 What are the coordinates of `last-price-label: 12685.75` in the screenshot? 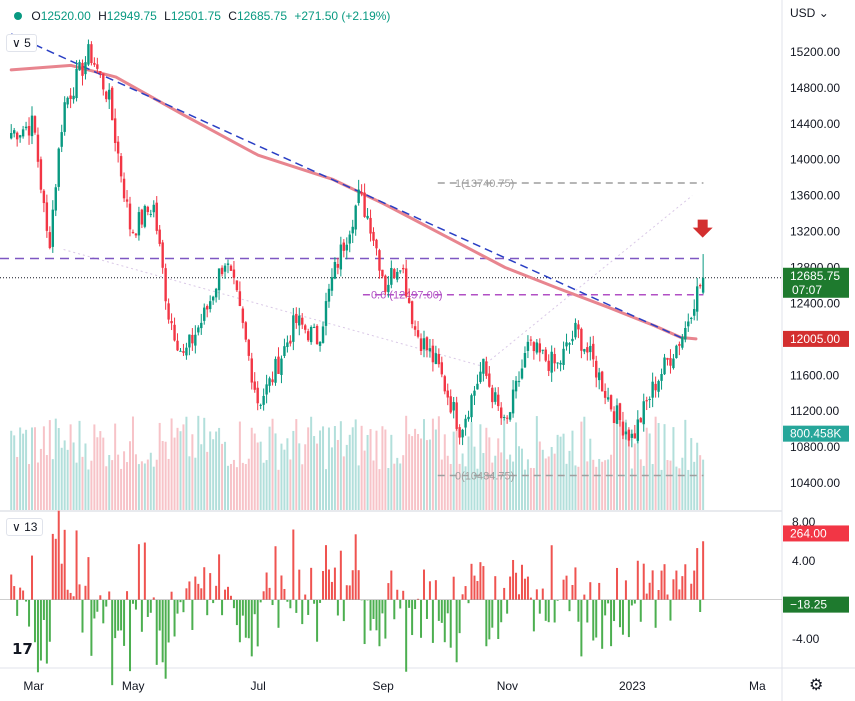 It's located at (815, 276).